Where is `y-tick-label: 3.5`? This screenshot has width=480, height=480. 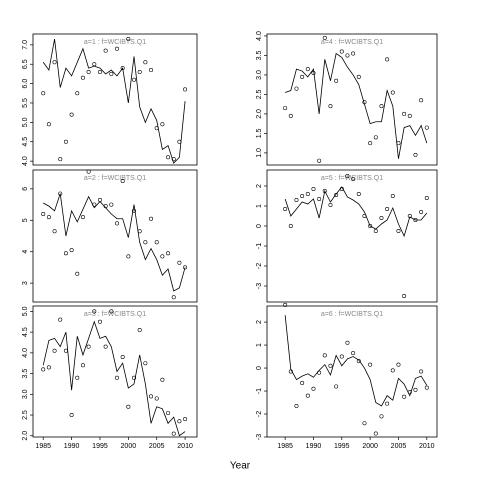
y-tick-label: 3.5 is located at coordinates (259, 55).